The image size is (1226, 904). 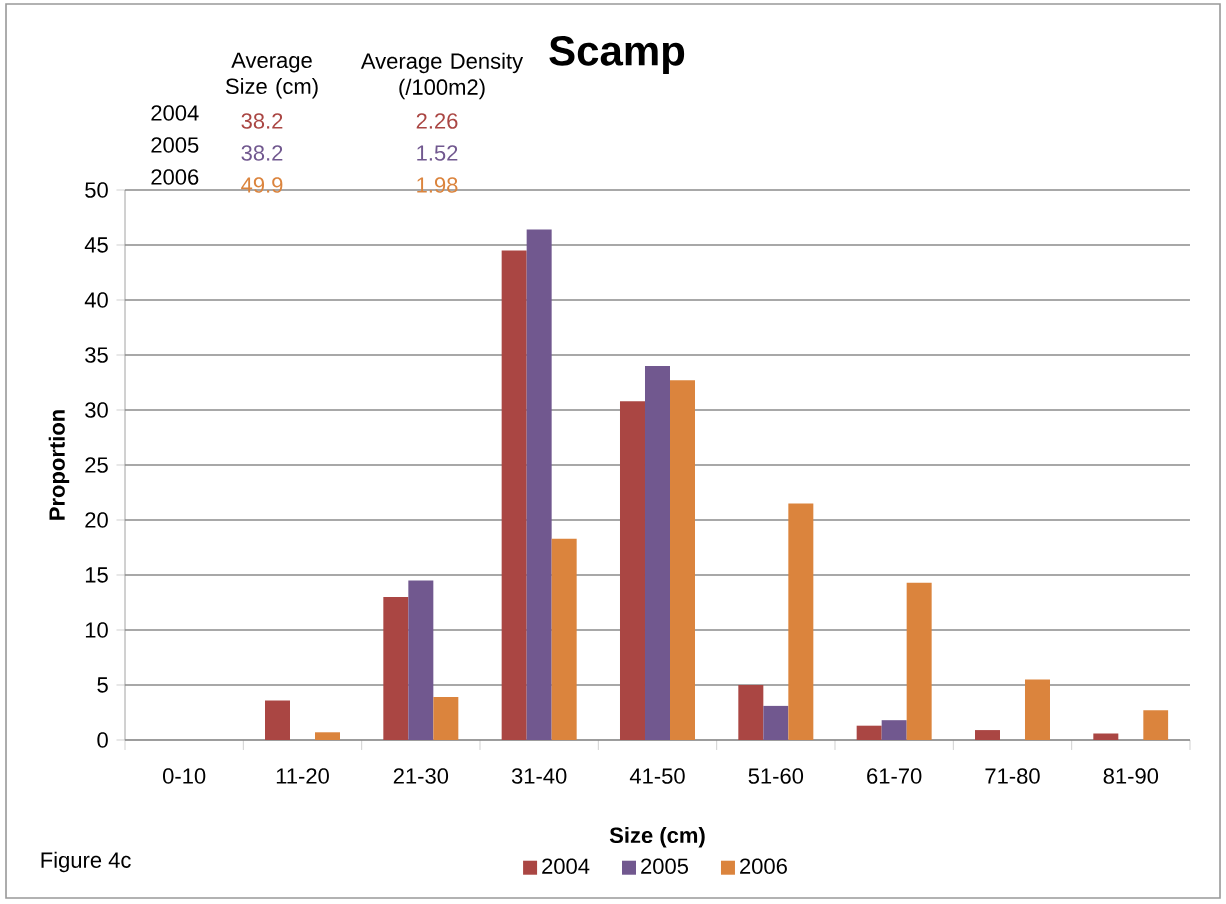 What do you see at coordinates (437, 153) in the screenshot?
I see `text: 1.52` at bounding box center [437, 153].